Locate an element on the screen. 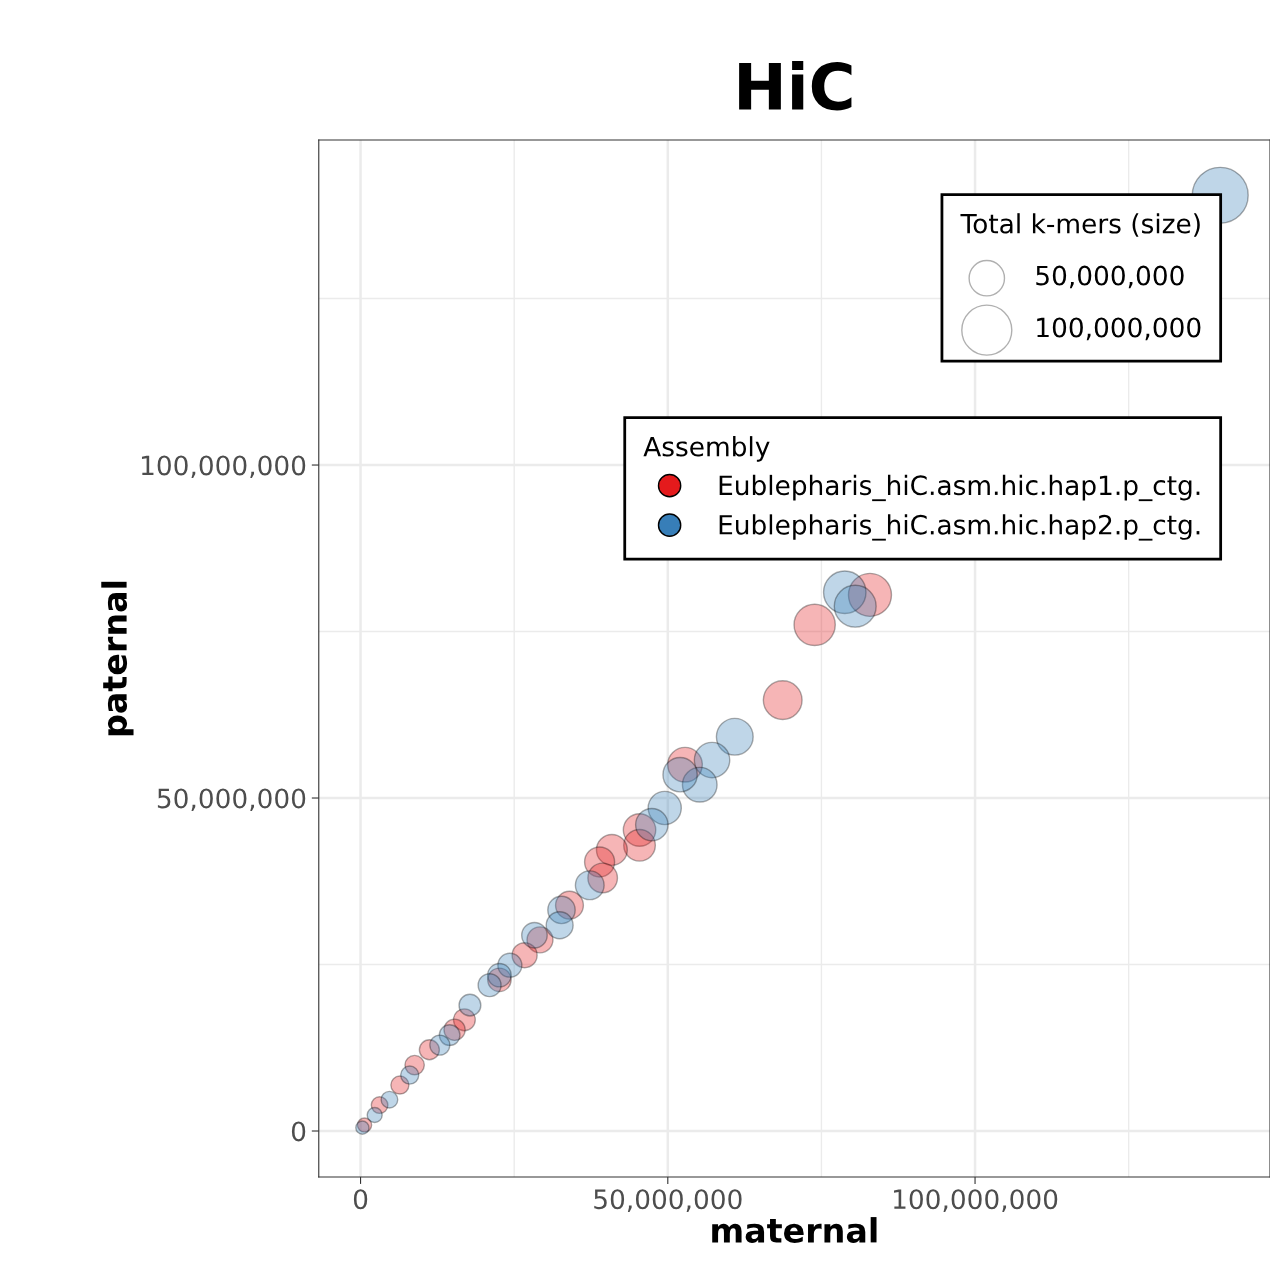 The height and width of the screenshot is (1265, 1270). y-tick-label: 50,000,000 is located at coordinates (231, 800).